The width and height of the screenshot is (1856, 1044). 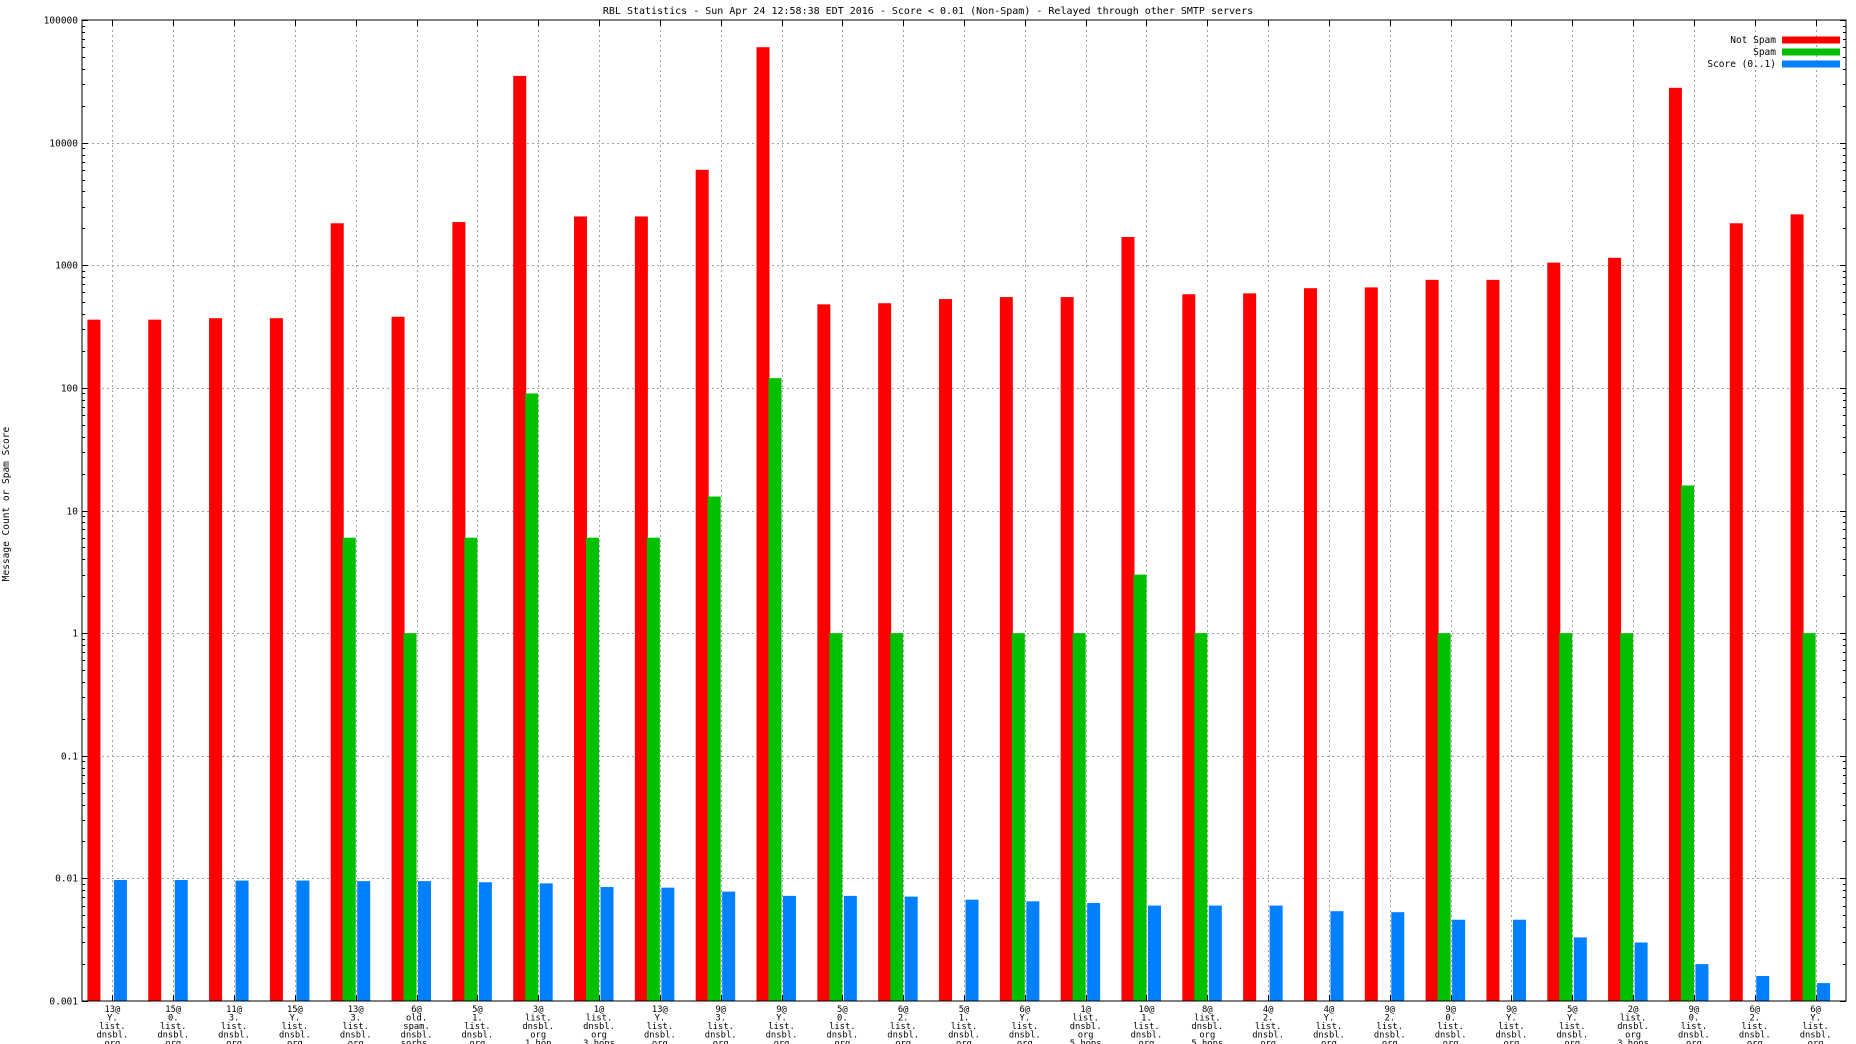 What do you see at coordinates (73, 512) in the screenshot?
I see `y-tick-label: 10` at bounding box center [73, 512].